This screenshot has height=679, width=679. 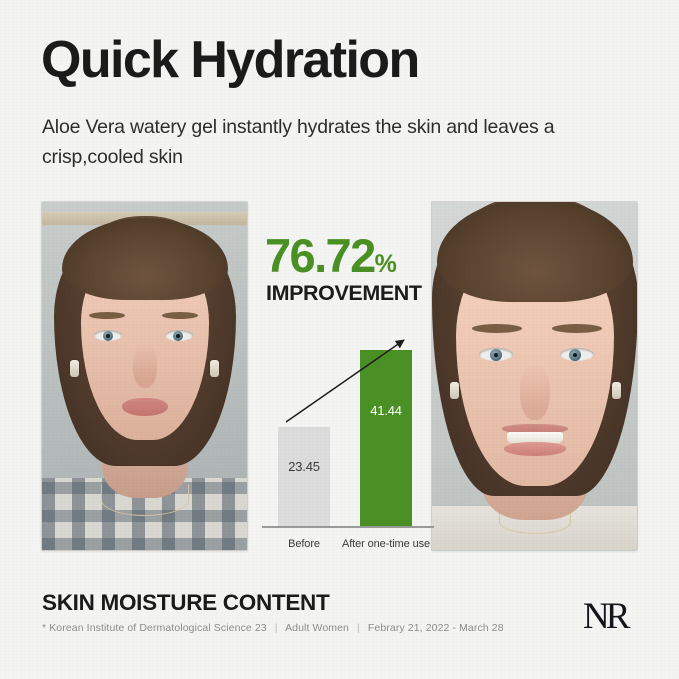 I want to click on left-eyebrow, so click(x=107, y=315).